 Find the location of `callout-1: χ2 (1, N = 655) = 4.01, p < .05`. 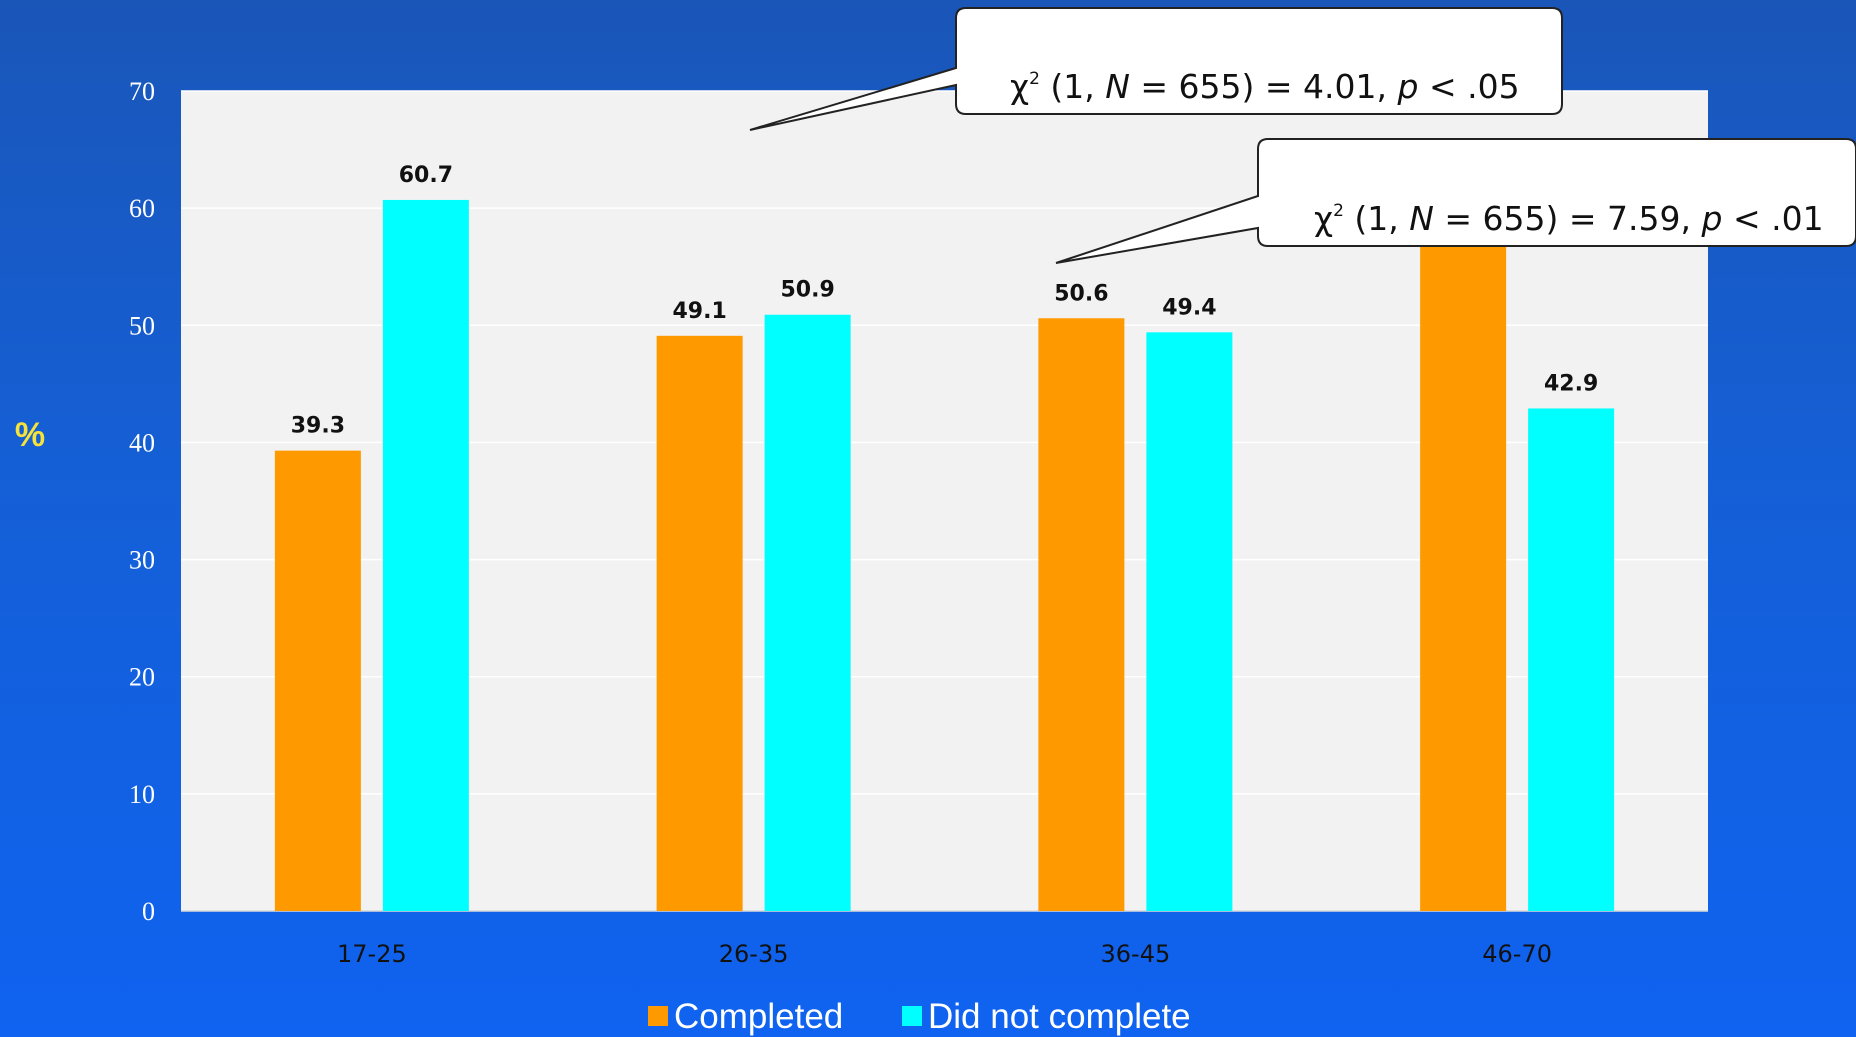

callout-1: χ2 (1, N = 655) = 4.01, p < .05 is located at coordinates (1156, 69).